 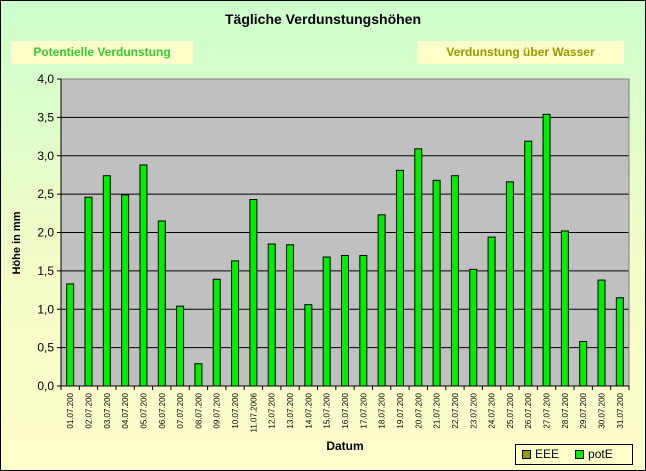 I want to click on legend-label-pote: potE, so click(x=600, y=454).